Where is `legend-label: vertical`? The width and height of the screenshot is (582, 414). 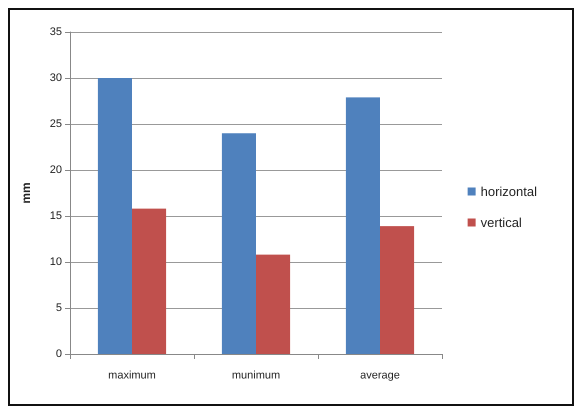
legend-label: vertical is located at coordinates (501, 222).